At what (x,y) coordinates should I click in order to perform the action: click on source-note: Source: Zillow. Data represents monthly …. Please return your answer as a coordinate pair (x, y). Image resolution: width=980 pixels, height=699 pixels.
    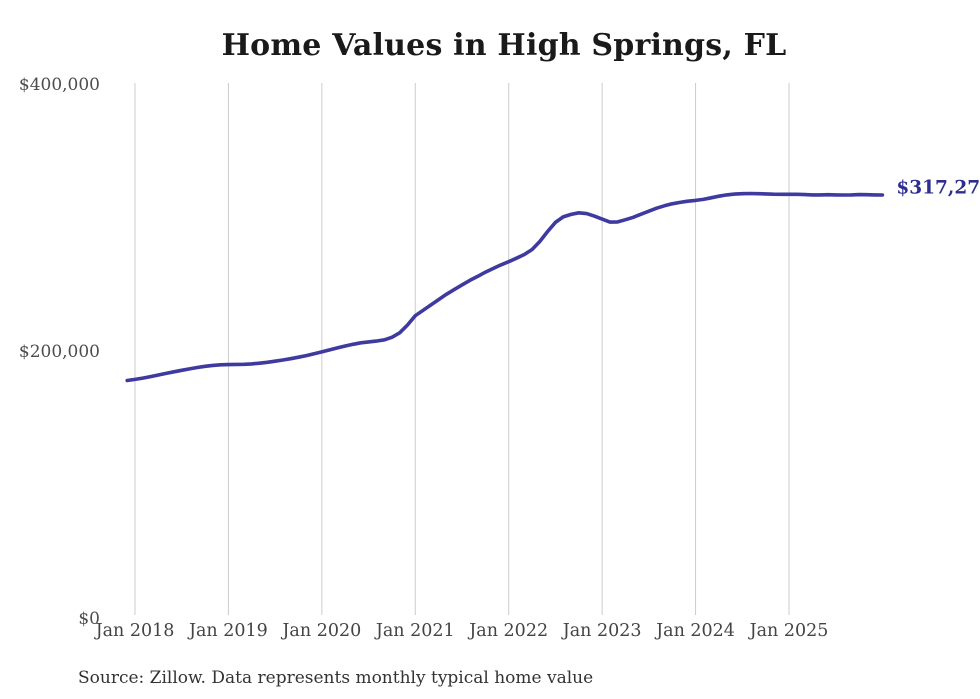
    Looking at the image, I should click on (336, 678).